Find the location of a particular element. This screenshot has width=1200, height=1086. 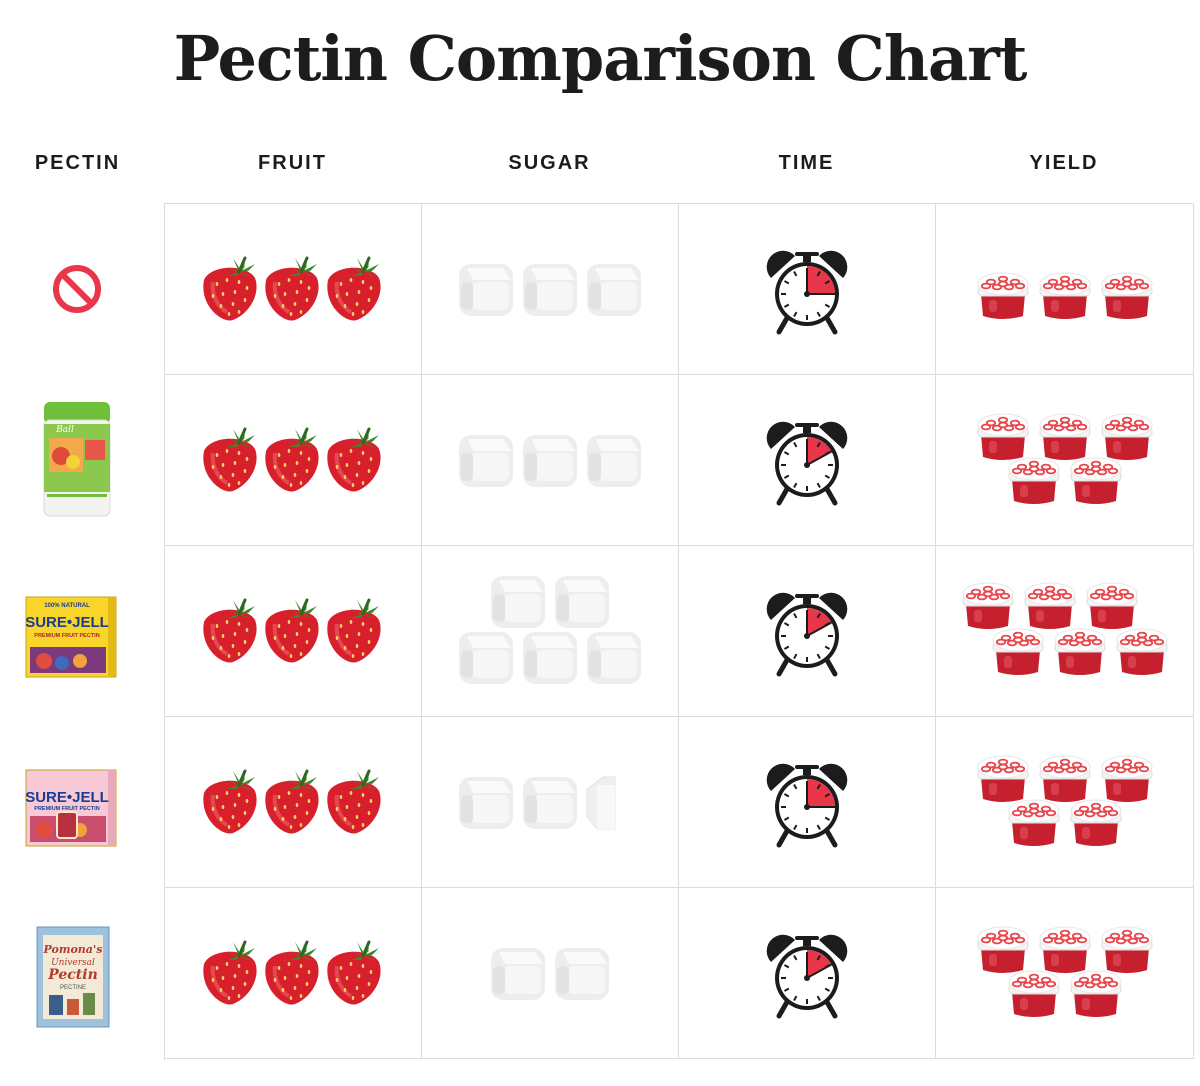

pectin-cell: Ball is located at coordinates (80, 459).